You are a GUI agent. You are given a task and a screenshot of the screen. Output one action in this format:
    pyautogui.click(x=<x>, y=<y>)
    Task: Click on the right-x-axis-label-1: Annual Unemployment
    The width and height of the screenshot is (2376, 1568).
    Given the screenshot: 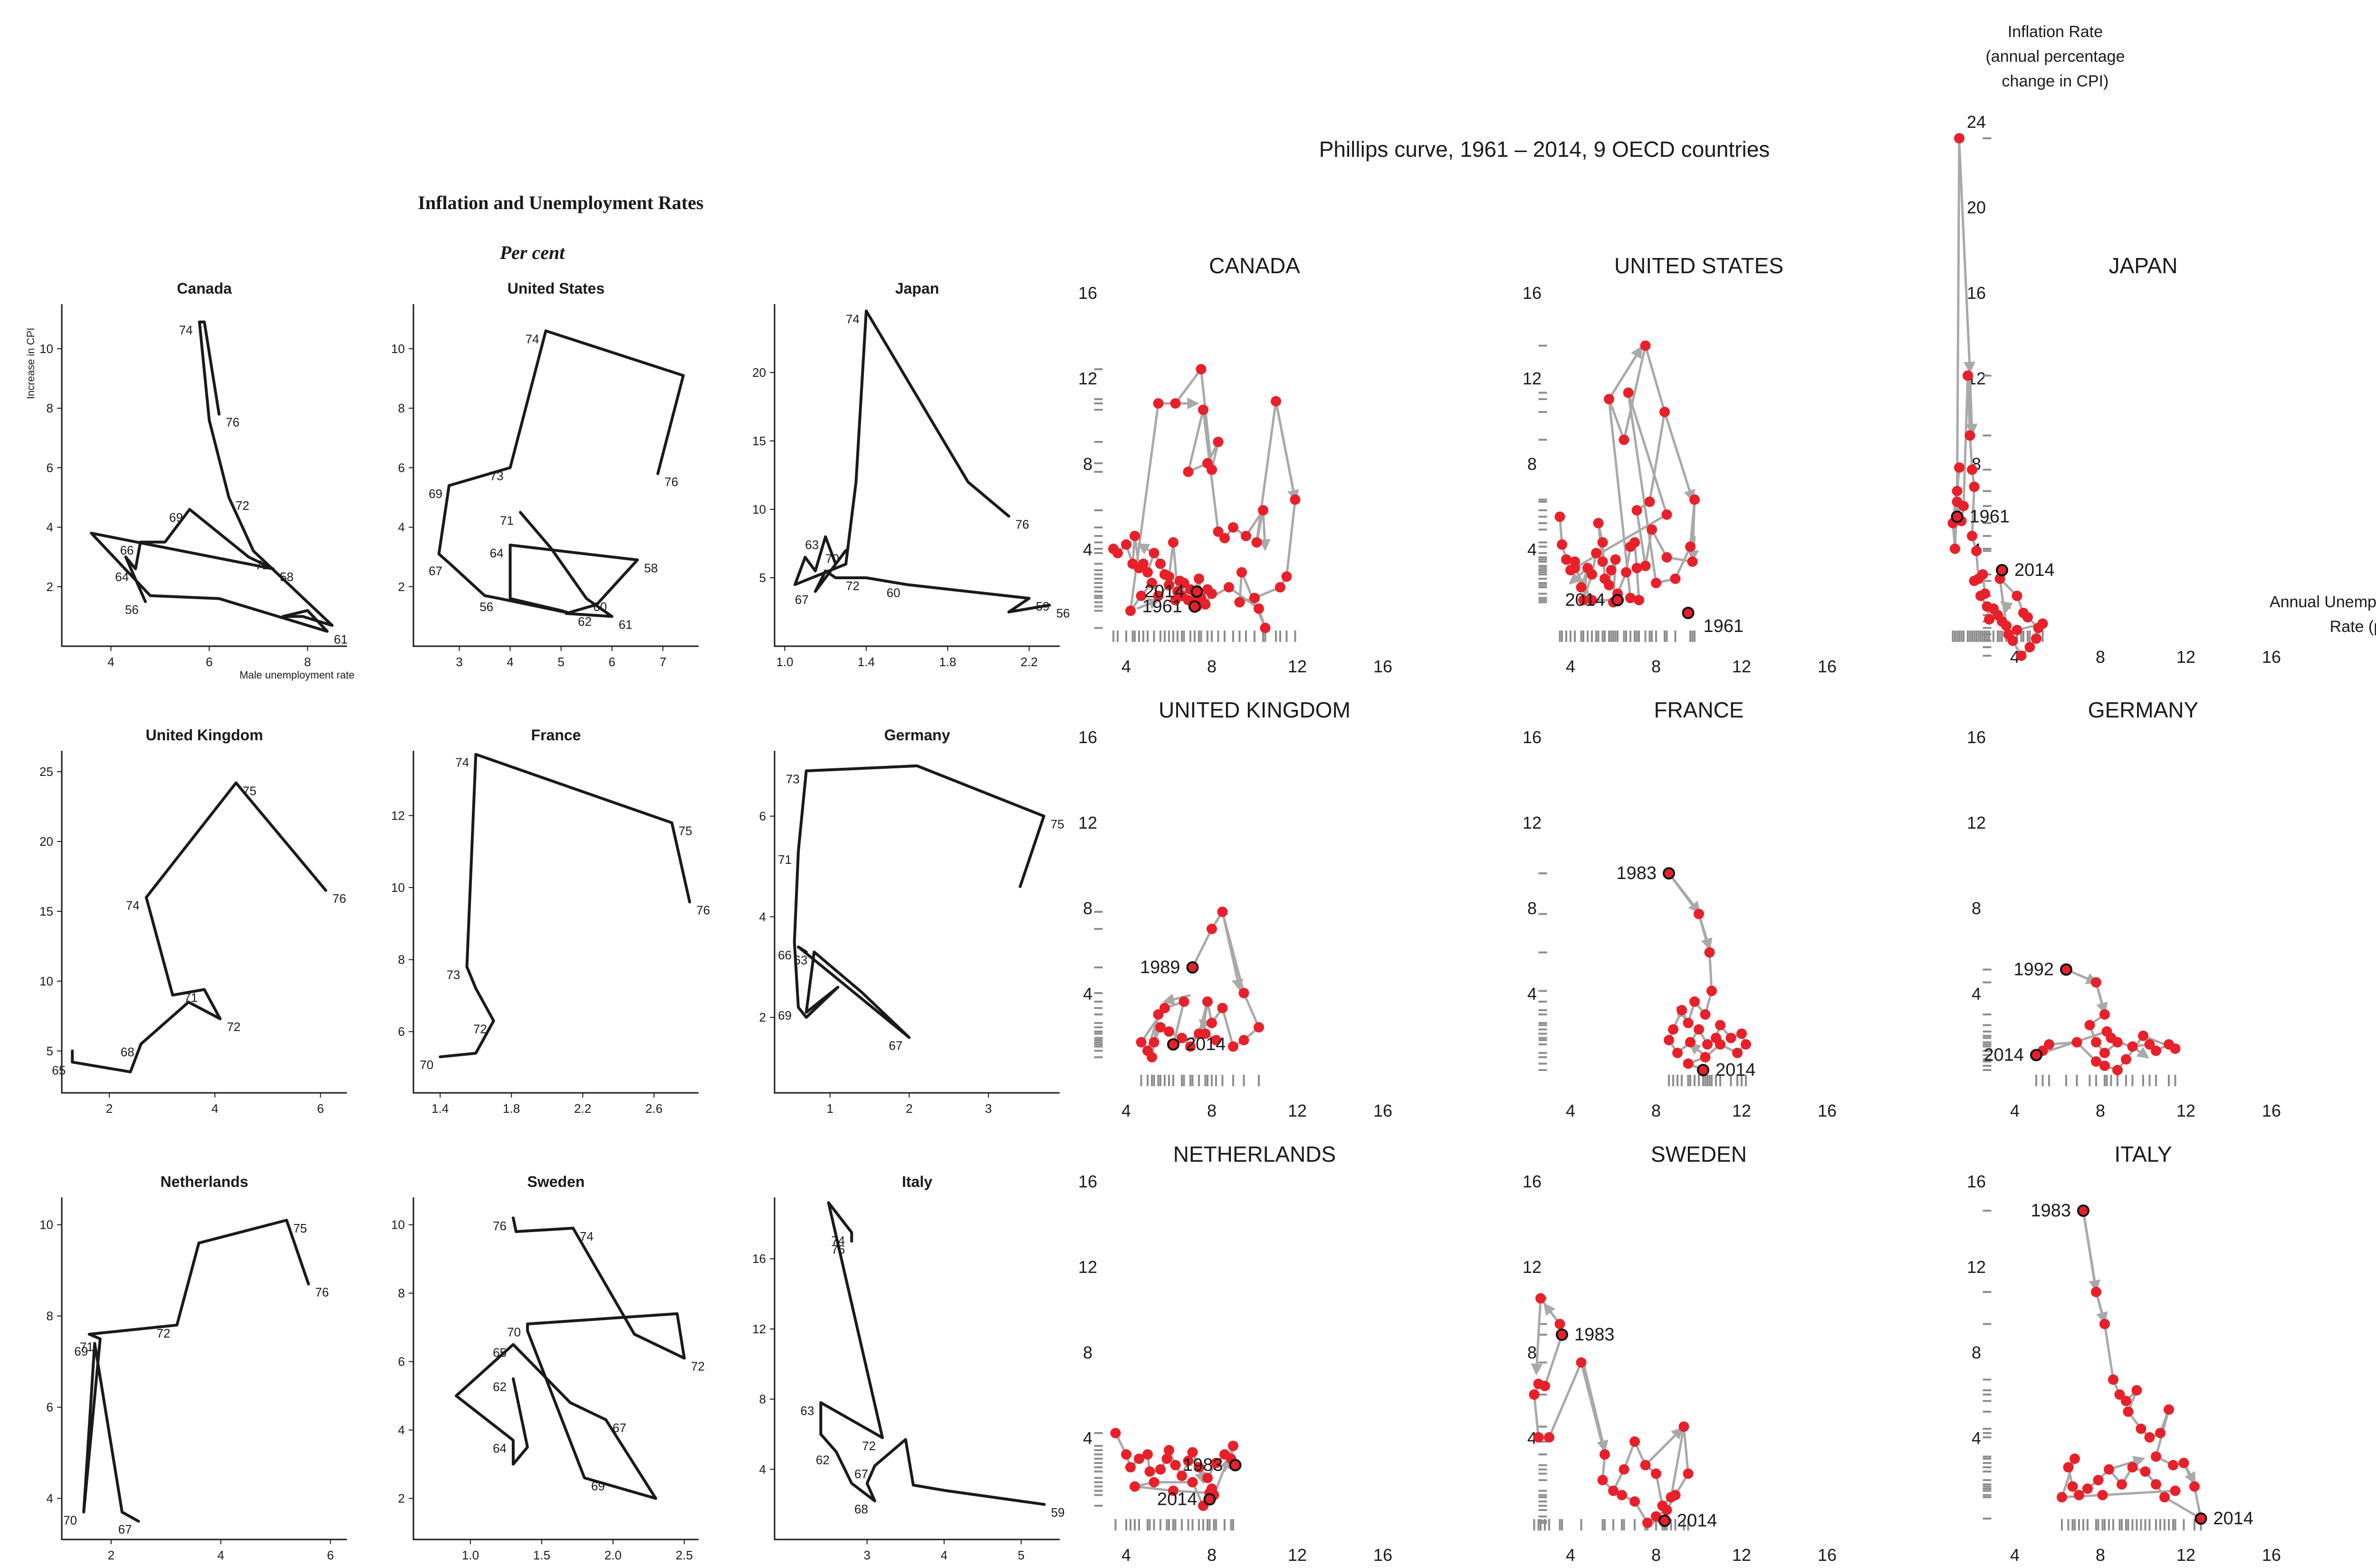 What is the action you would take?
    pyautogui.click(x=2323, y=602)
    